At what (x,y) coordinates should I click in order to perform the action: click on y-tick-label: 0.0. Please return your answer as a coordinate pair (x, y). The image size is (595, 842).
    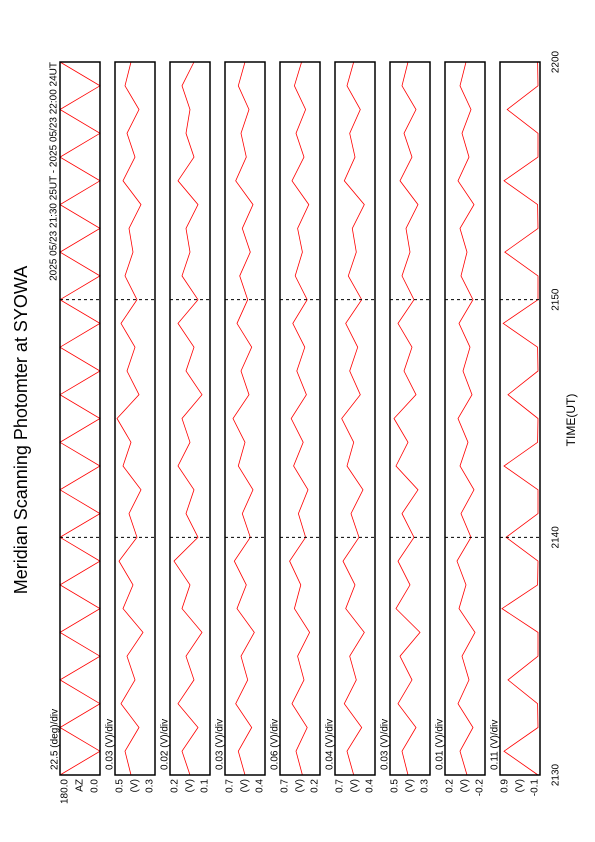
    Looking at the image, I should click on (95, 786).